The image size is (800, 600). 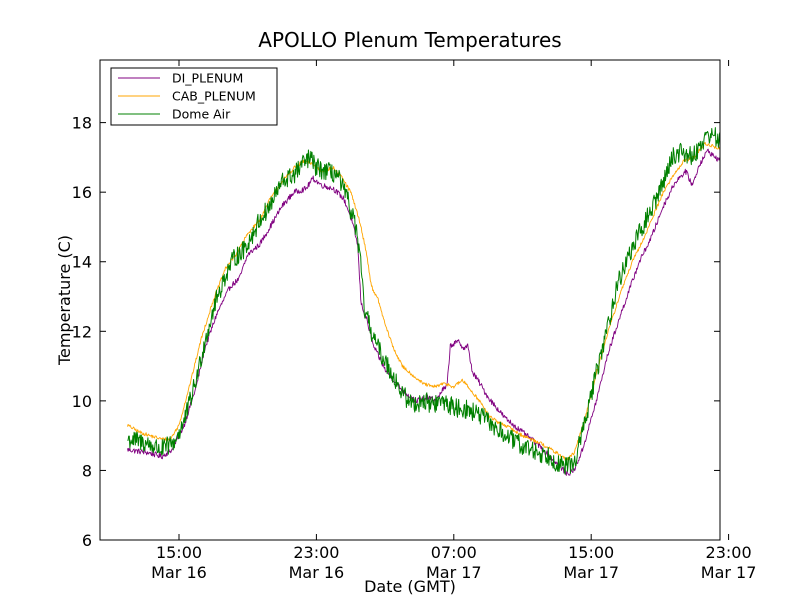 What do you see at coordinates (64, 300) in the screenshot?
I see `y-axis-label: Temperature (C)` at bounding box center [64, 300].